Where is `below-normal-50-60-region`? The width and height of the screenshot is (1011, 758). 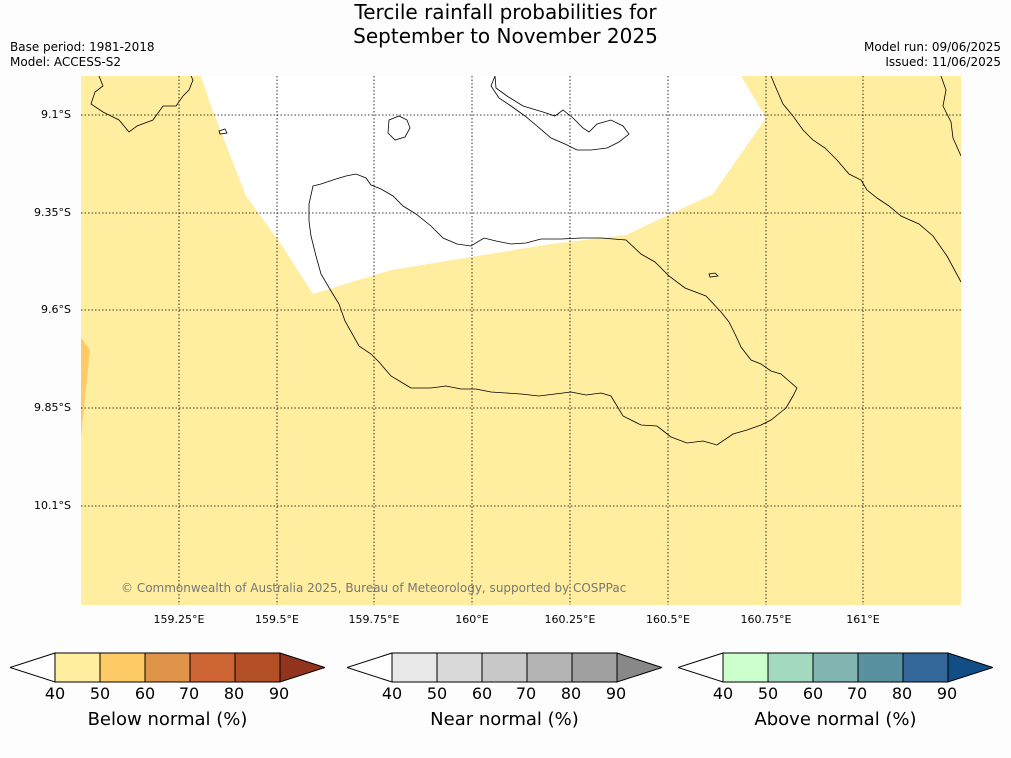
below-normal-50-60-region is located at coordinates (85, 387).